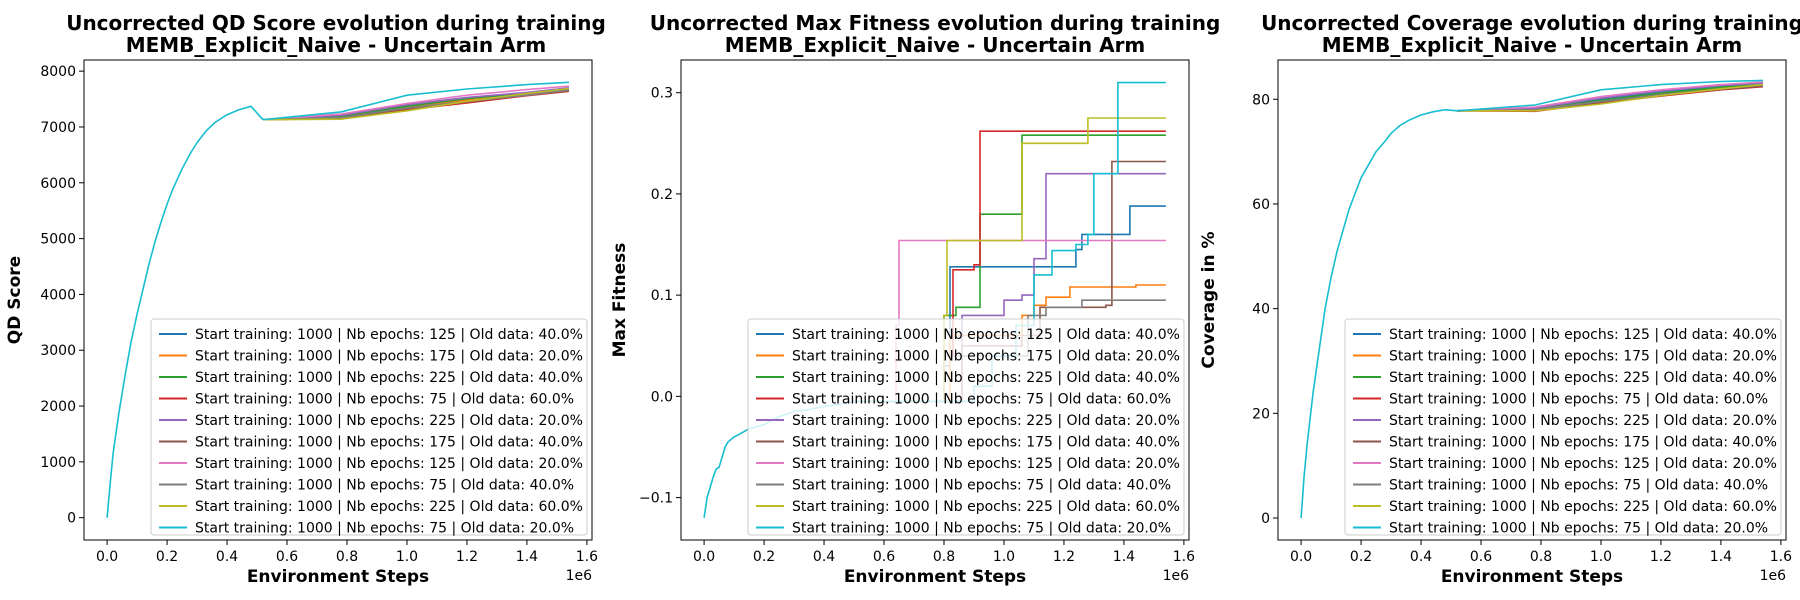 The image size is (1800, 600). I want to click on y-tick-label: 60, so click(1261, 205).